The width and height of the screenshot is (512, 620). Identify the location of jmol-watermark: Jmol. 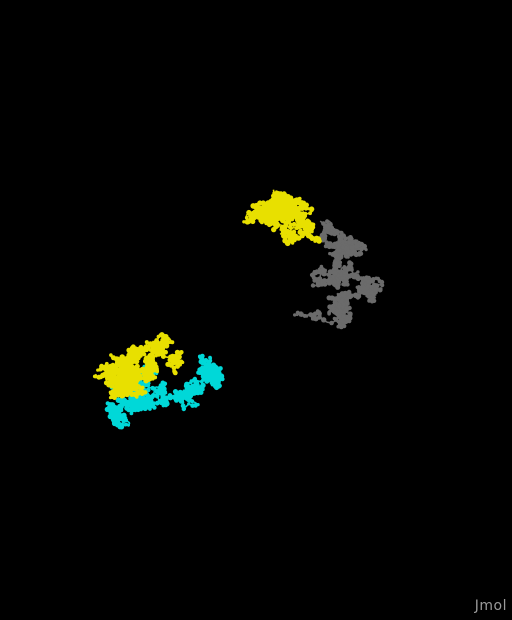
(490, 606).